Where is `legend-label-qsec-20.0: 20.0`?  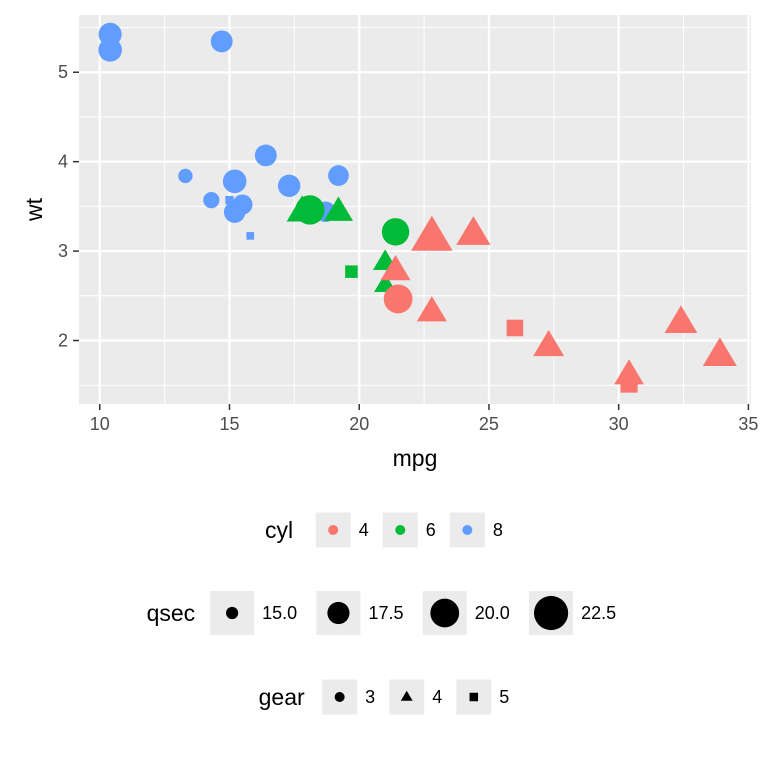 legend-label-qsec-20.0: 20.0 is located at coordinates (492, 613).